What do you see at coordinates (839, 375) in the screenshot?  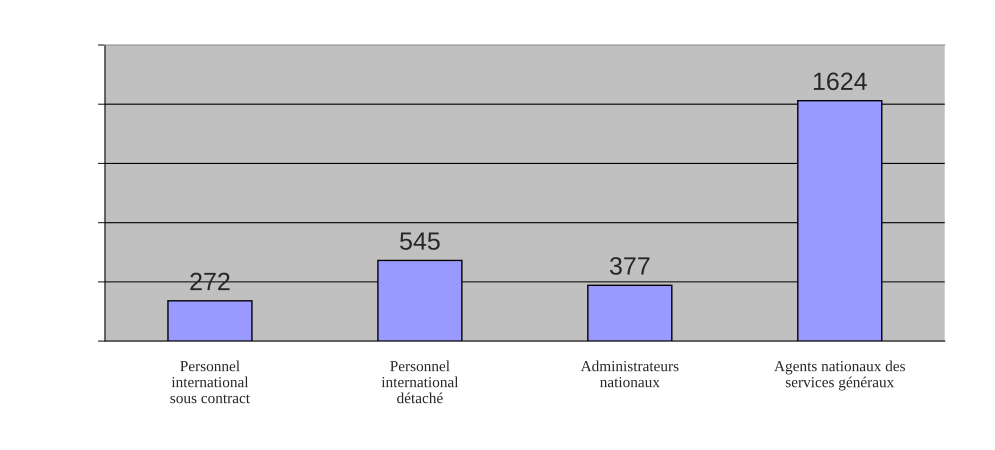 I see `x-tick-label: Agents nationaux des services généraux` at bounding box center [839, 375].